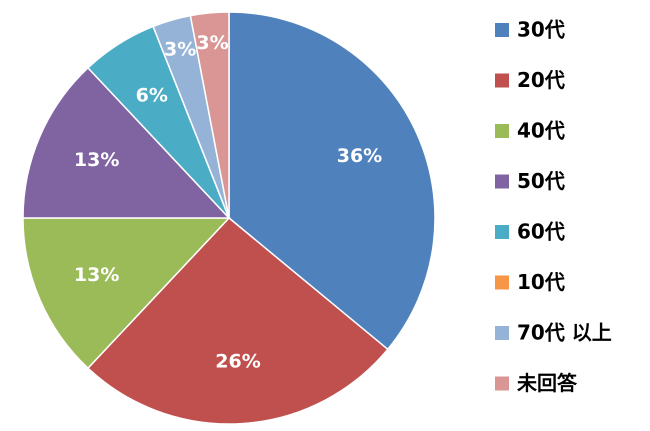  I want to click on legend-label: 50代, so click(541, 181).